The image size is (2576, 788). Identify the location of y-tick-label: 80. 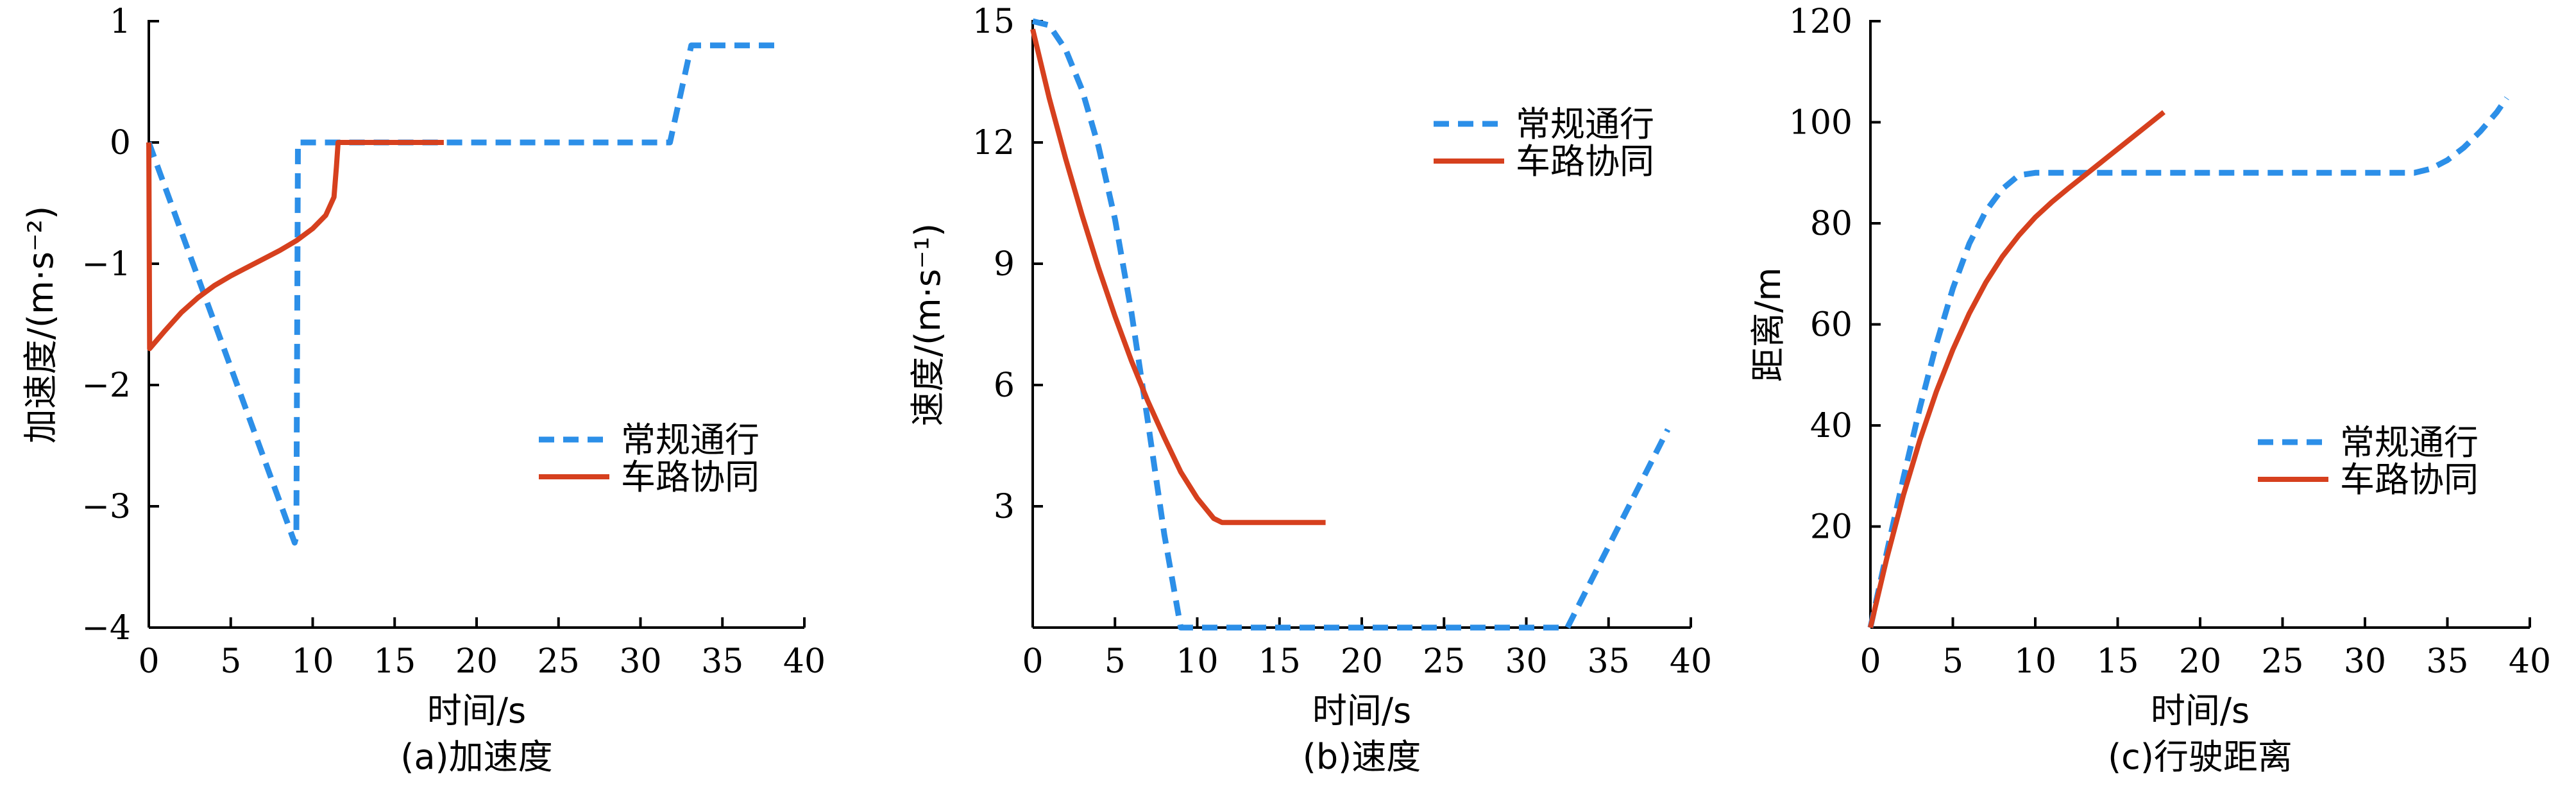
(1831, 224).